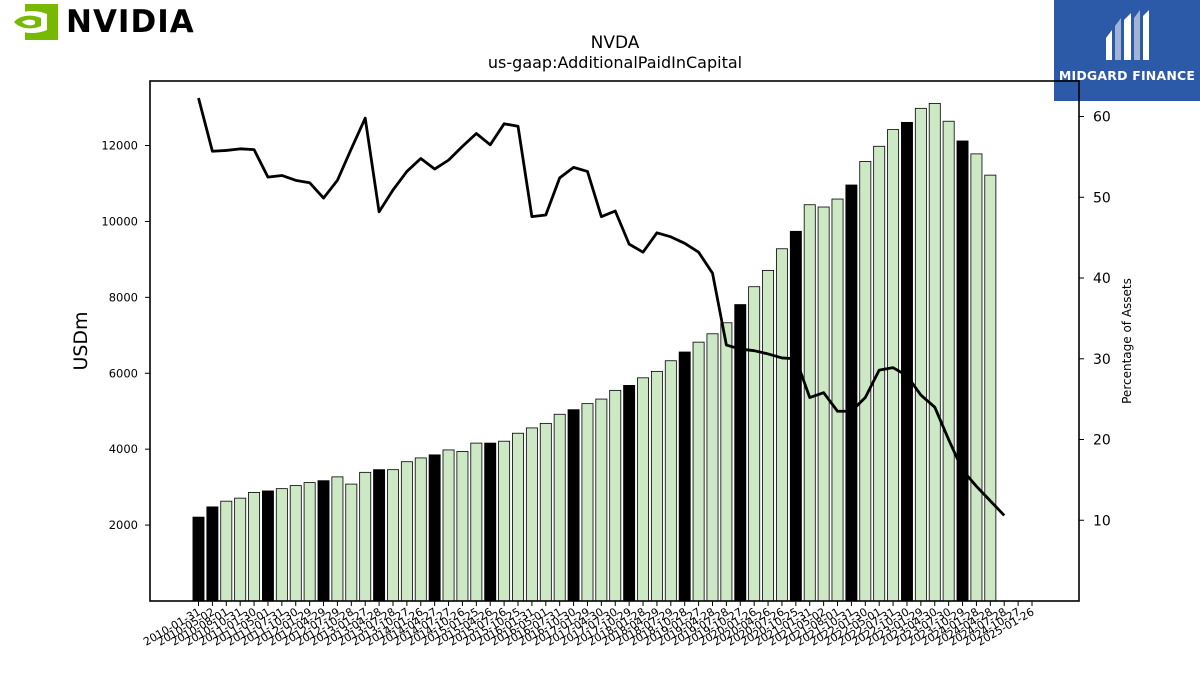  Describe the element at coordinates (1127, 35) in the screenshot. I see `midgard-m-icon` at that location.